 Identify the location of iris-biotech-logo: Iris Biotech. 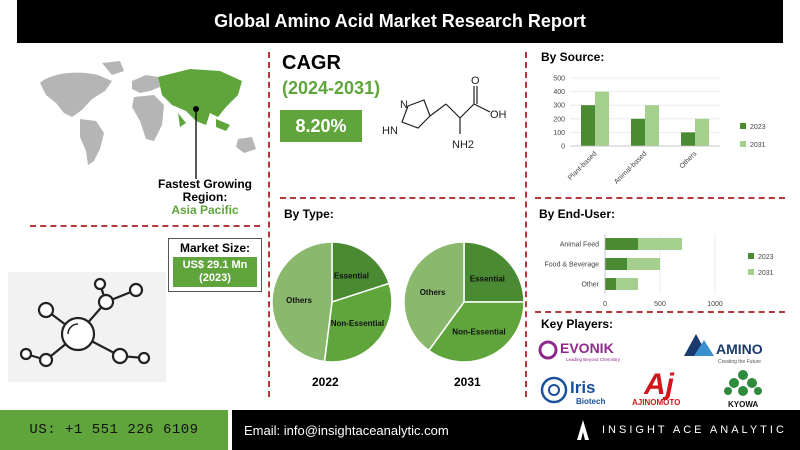
(572, 391).